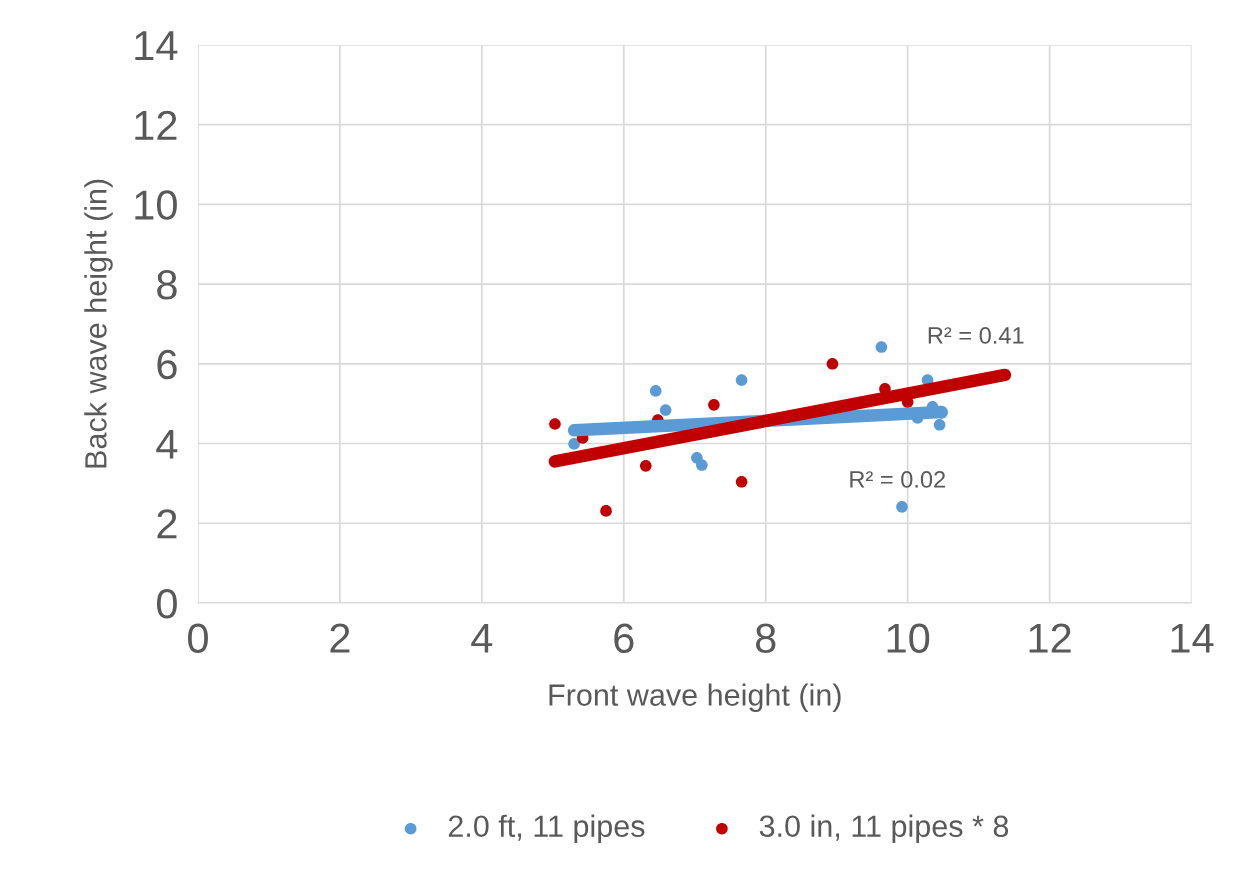  What do you see at coordinates (897, 479) in the screenshot?
I see `annotation: R² = 0.02` at bounding box center [897, 479].